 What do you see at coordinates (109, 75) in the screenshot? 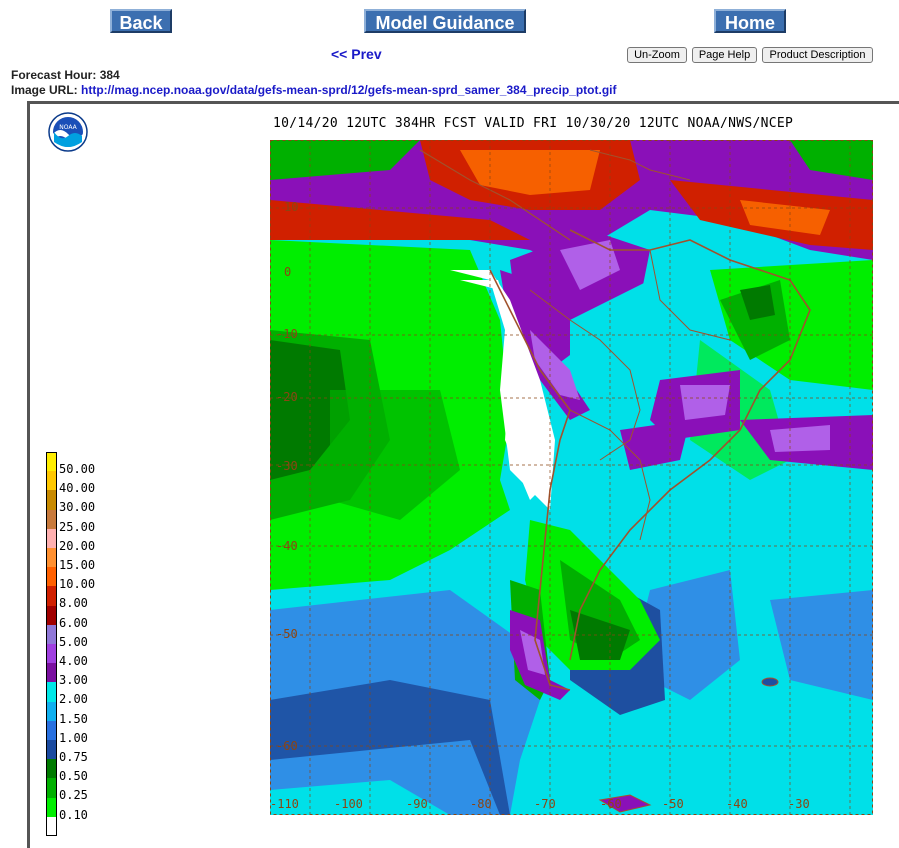
I see `forecast-hour-value: 384` at bounding box center [109, 75].